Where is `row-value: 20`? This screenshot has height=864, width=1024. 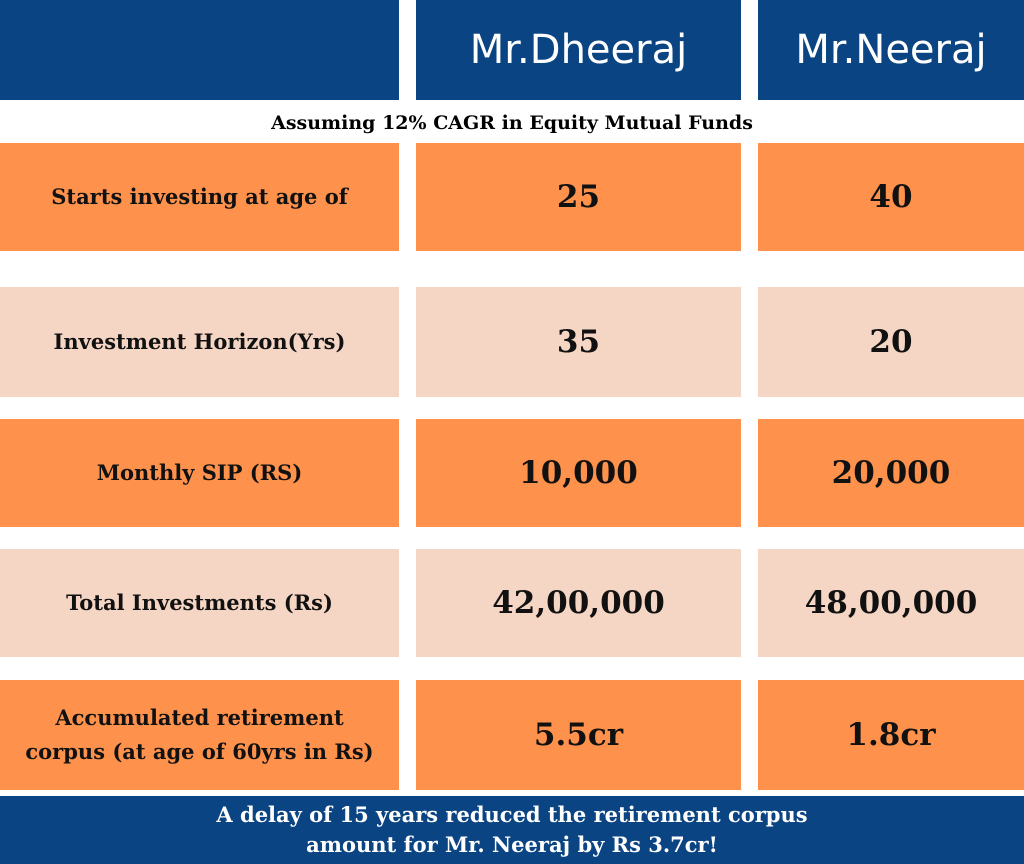 row-value: 20 is located at coordinates (891, 342).